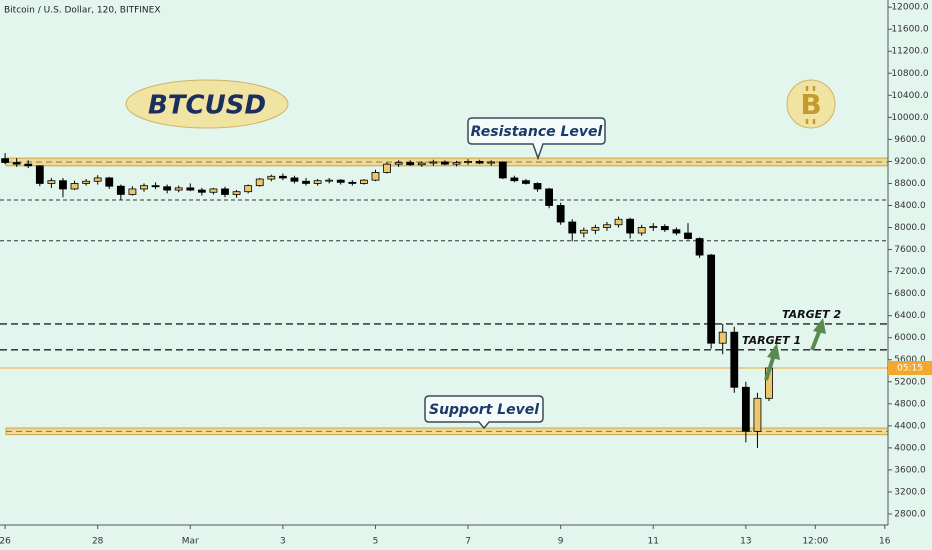 This screenshot has height=550, width=932. What do you see at coordinates (909, 74) in the screenshot?
I see `y-tick-label: 10800.0` at bounding box center [909, 74].